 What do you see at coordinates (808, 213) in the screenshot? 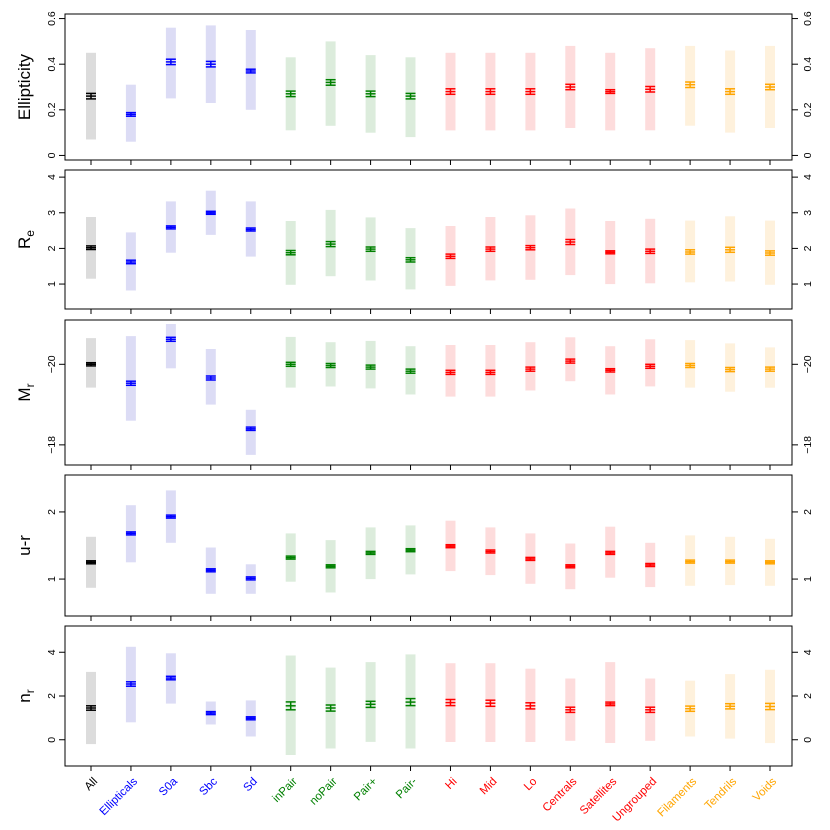
I see `ytick-label-right-1-2: 3` at bounding box center [808, 213].